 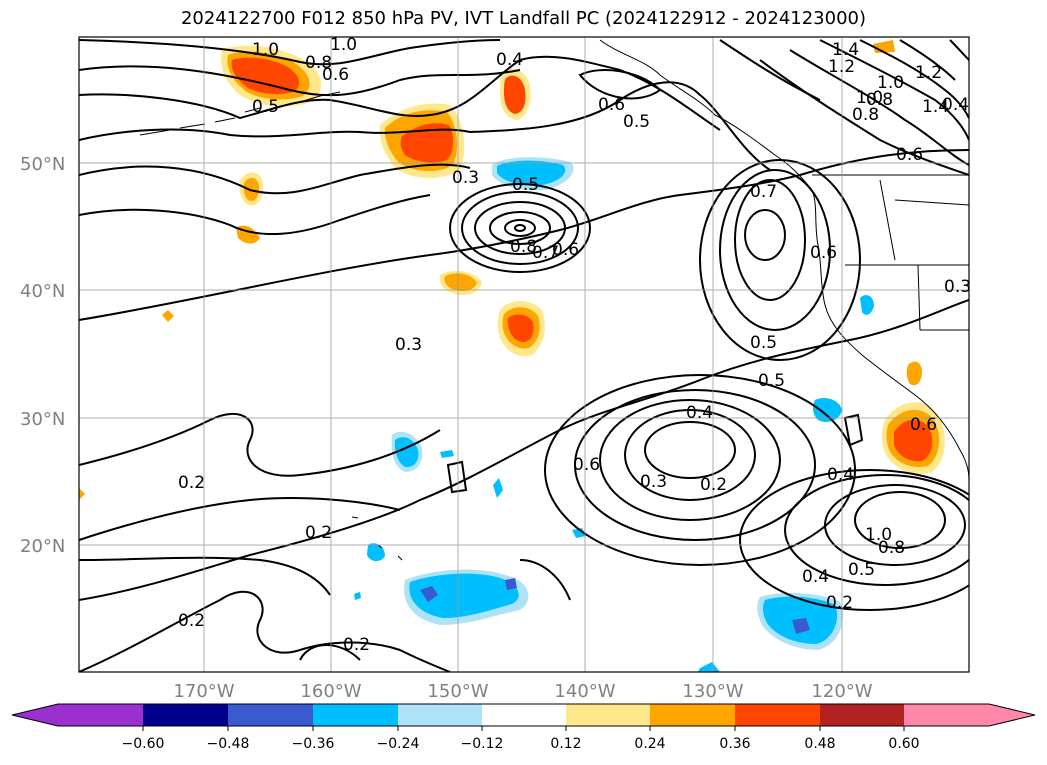 I want to click on lon-label: 130°W, so click(x=712, y=691).